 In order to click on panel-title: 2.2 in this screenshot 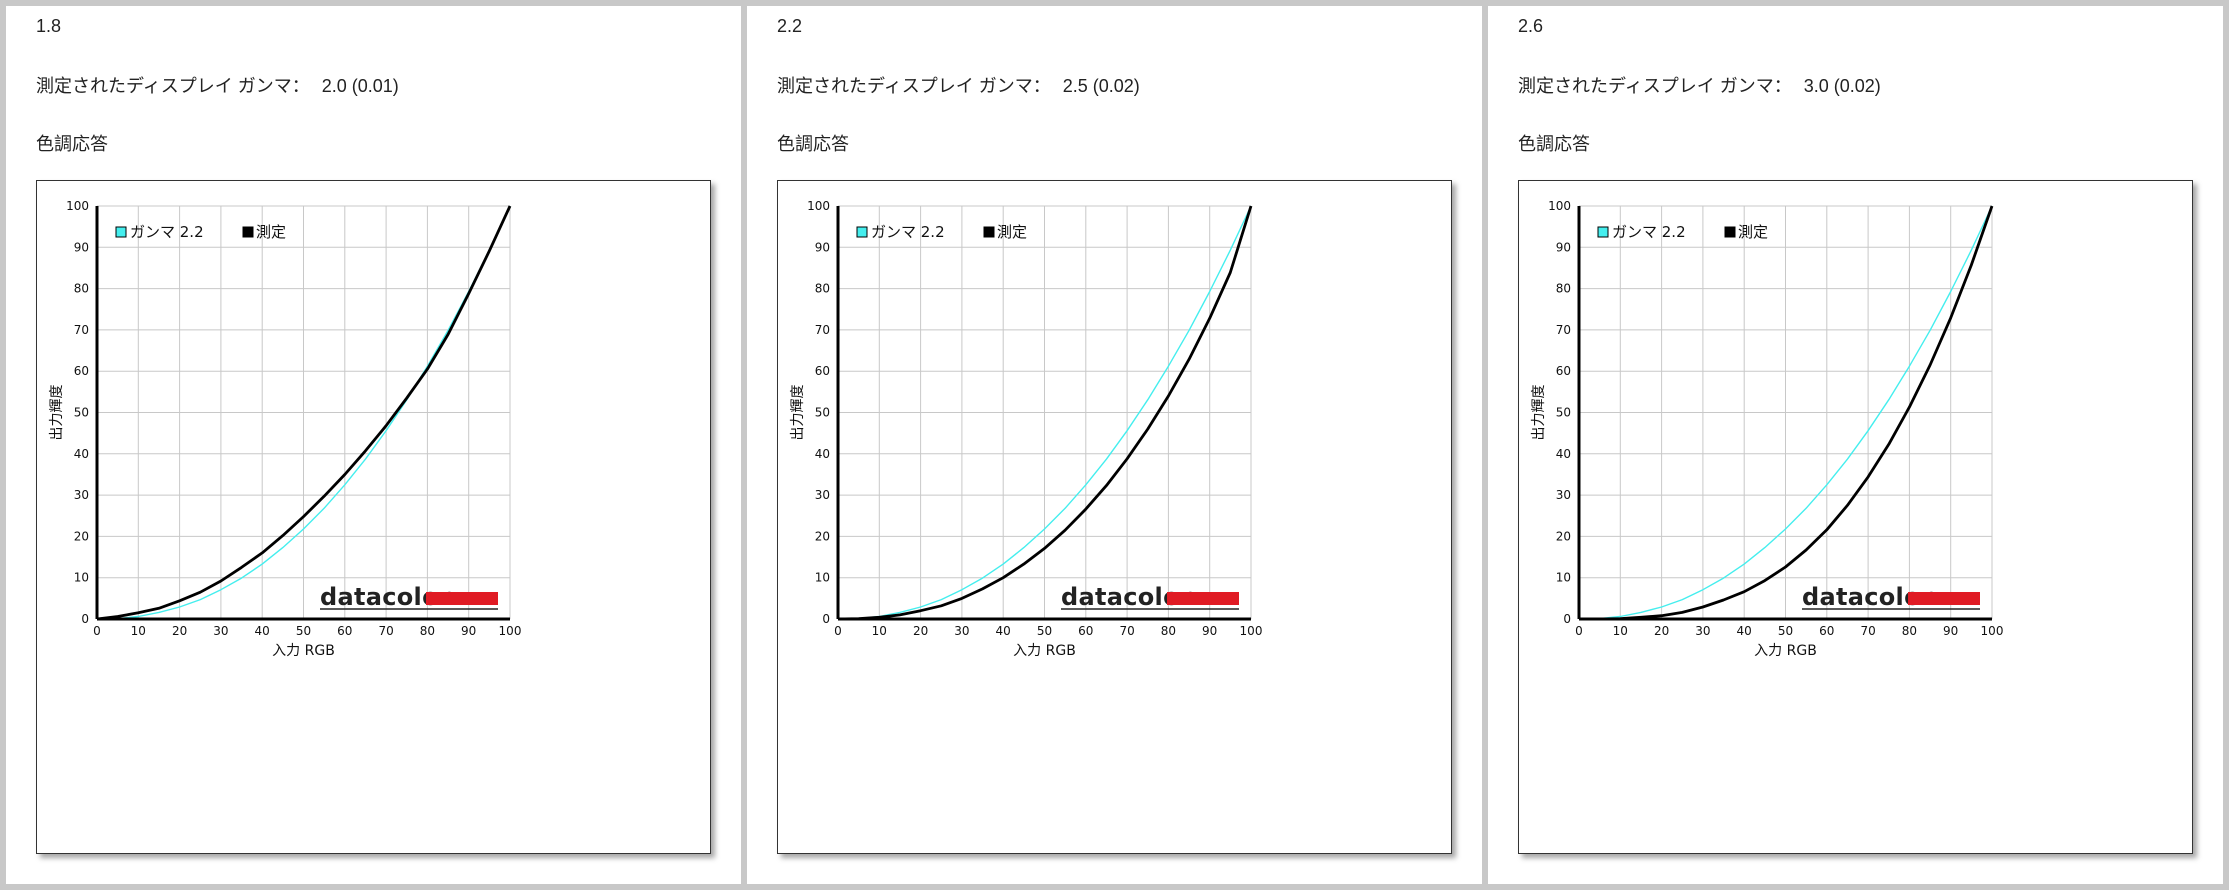, I will do `click(790, 26)`.